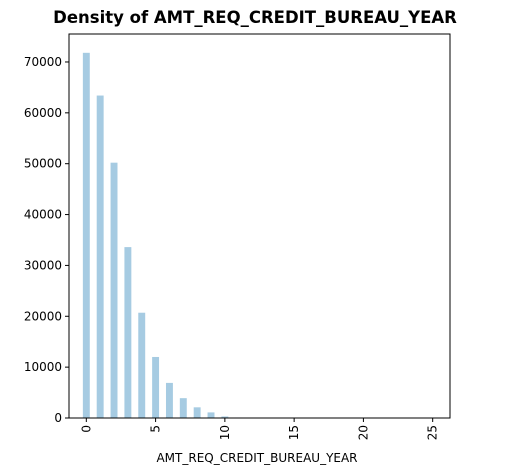 Image resolution: width=505 pixels, height=475 pixels. Describe the element at coordinates (43, 113) in the screenshot. I see `y-tick-label: 60000` at that location.